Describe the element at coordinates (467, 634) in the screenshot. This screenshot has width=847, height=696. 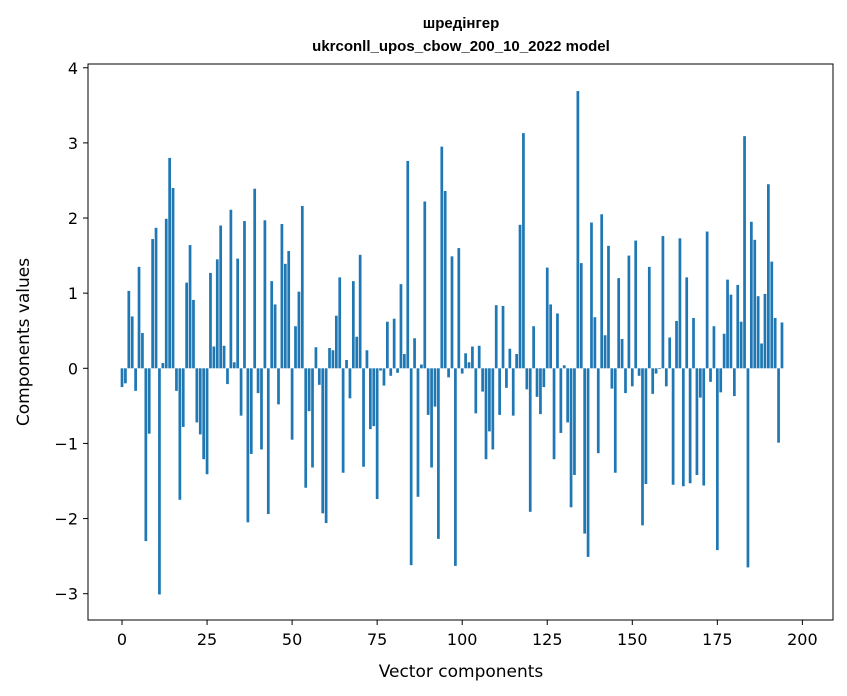
I see `x-axis-ticks: 0 25 50 75 100 125 150 175 200` at that location.